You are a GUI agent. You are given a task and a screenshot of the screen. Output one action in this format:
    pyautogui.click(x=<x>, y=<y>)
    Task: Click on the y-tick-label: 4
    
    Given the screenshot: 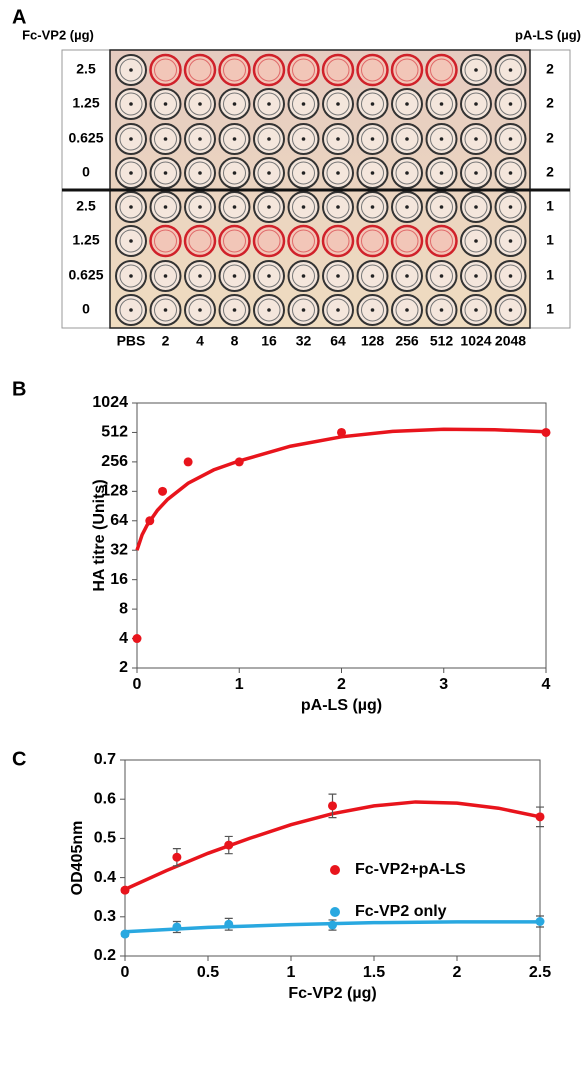 What is the action you would take?
    pyautogui.click(x=123, y=638)
    